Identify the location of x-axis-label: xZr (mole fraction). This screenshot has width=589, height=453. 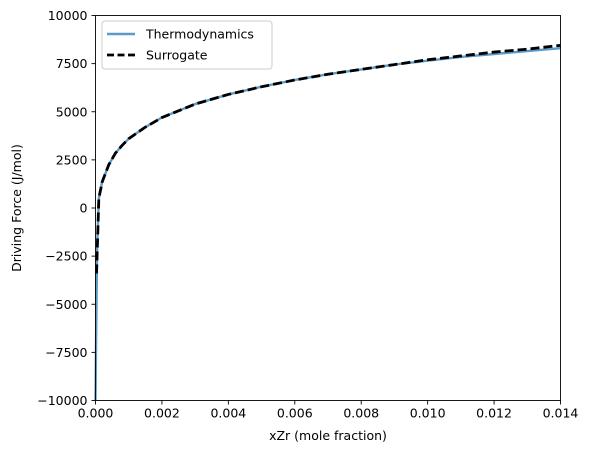
(328, 435).